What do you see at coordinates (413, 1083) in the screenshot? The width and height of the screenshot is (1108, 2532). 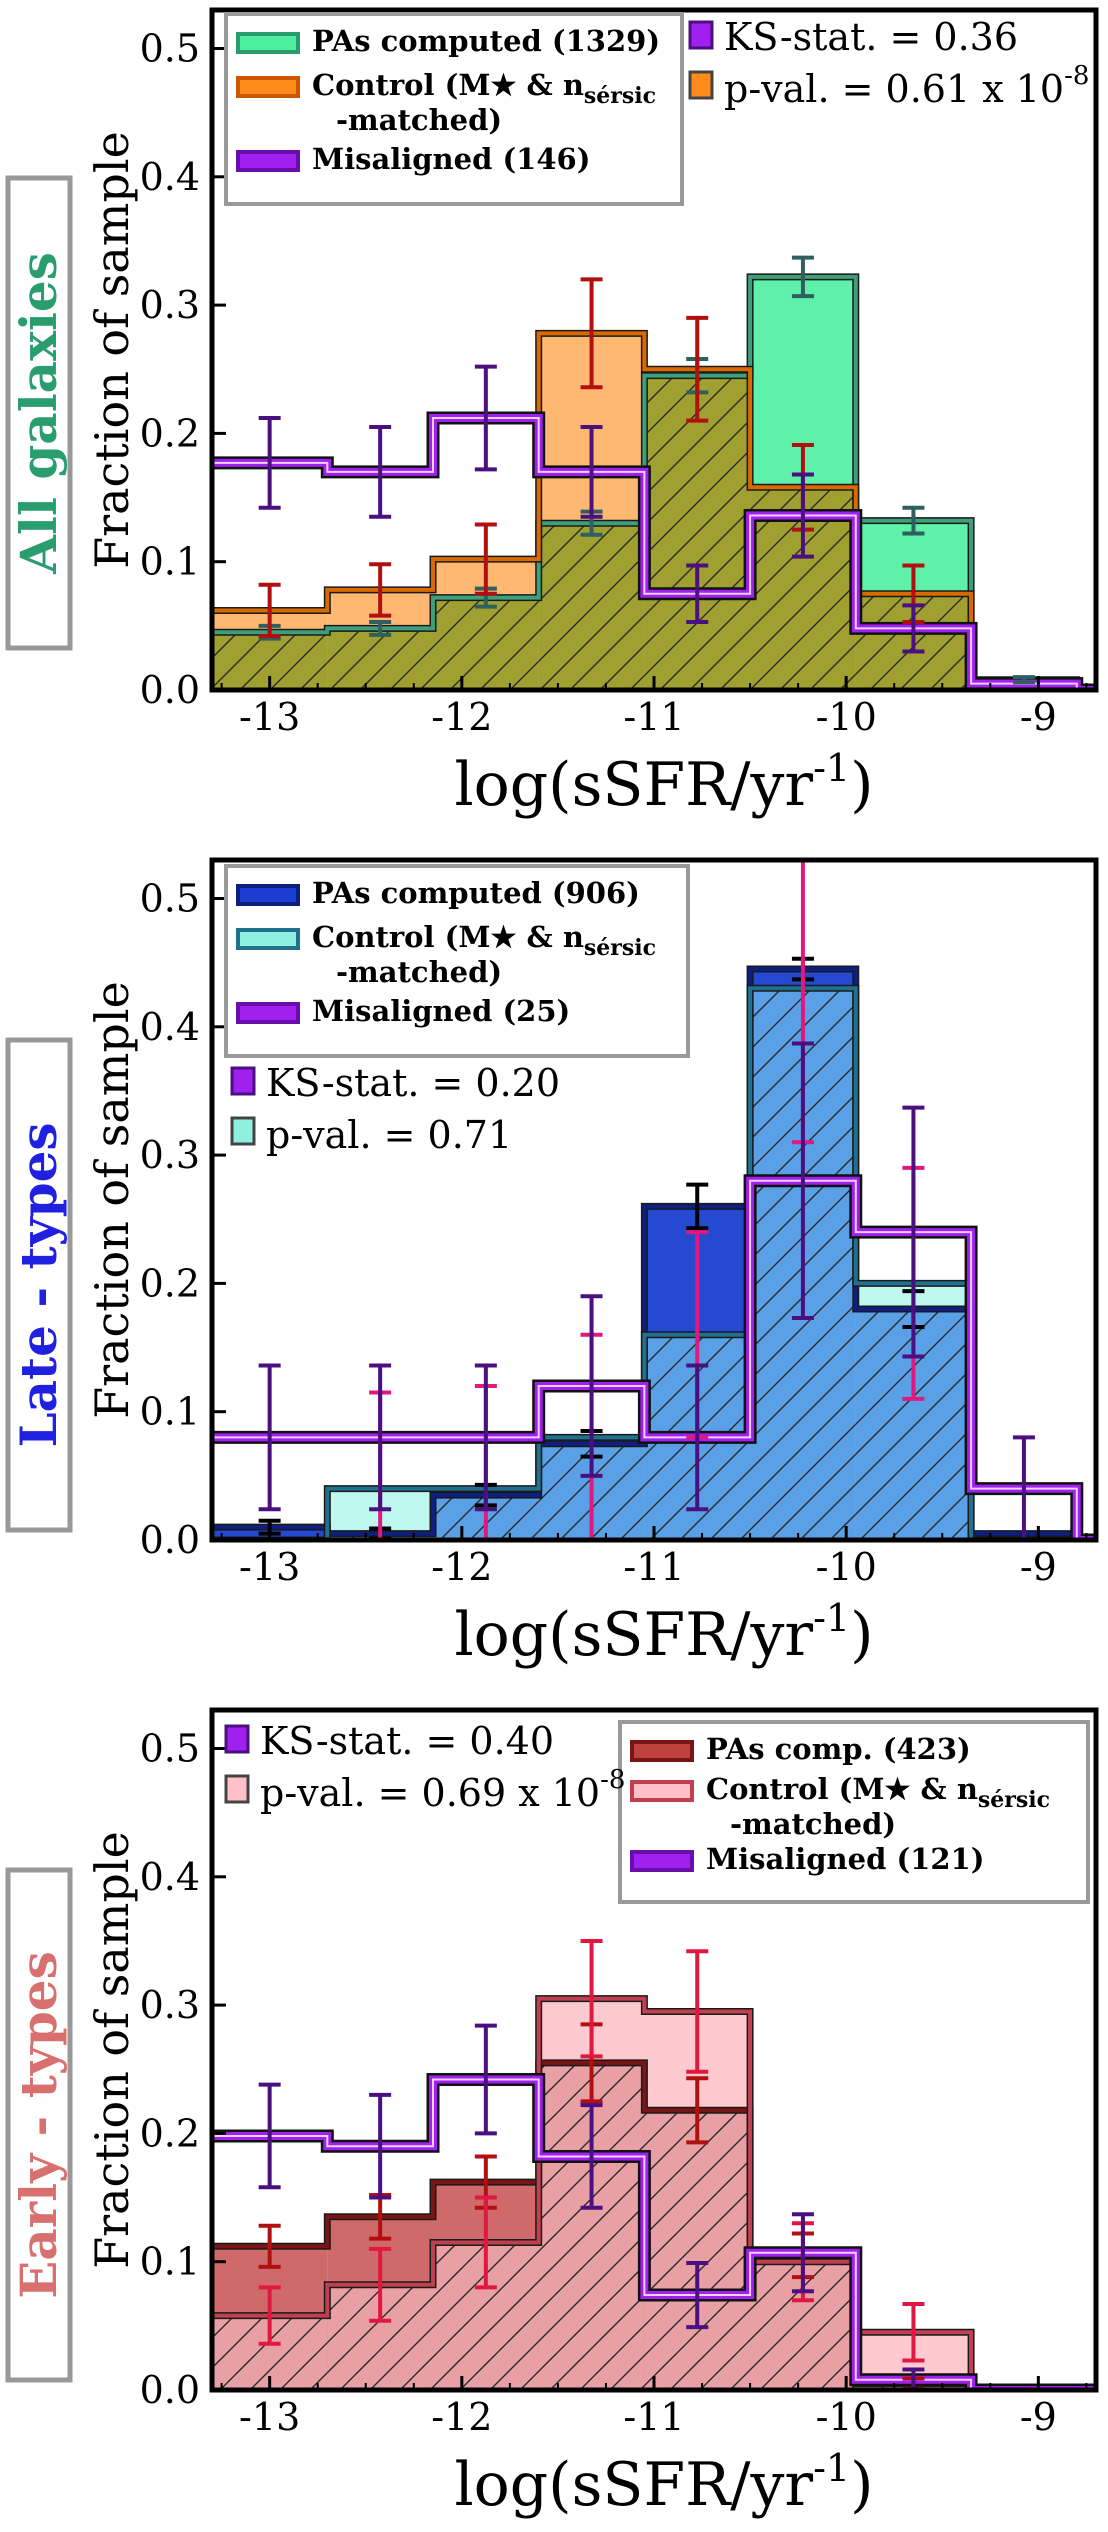 I see `ks-stat: KS-stat. = 0.20` at bounding box center [413, 1083].